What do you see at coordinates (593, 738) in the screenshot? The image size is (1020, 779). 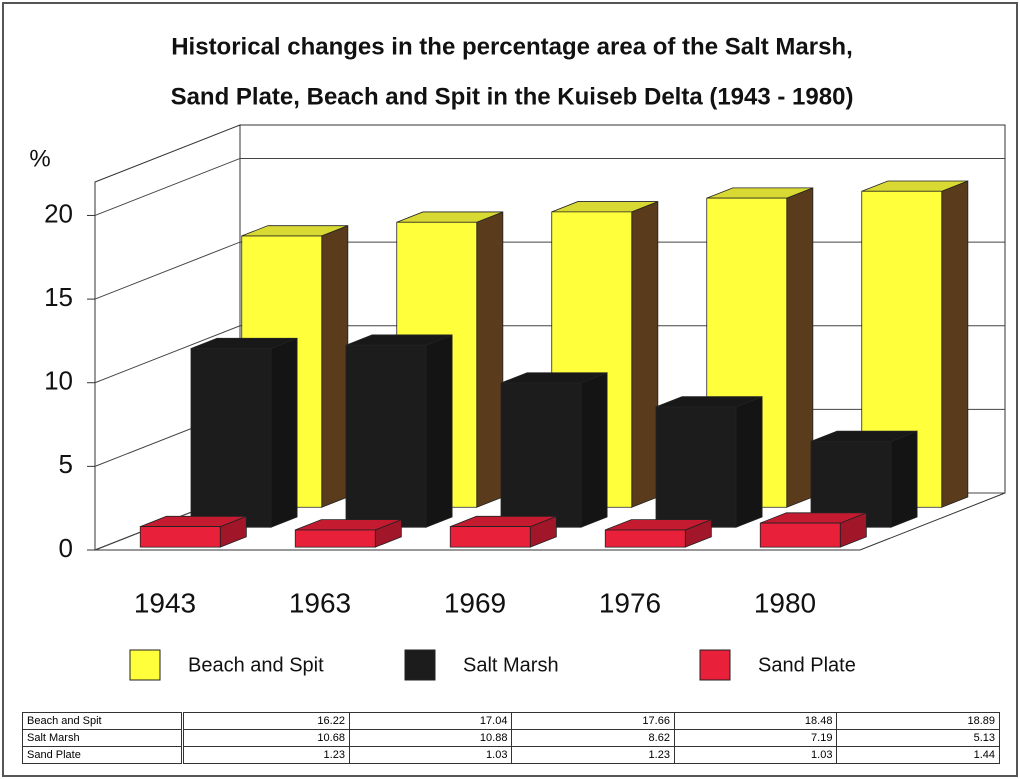 I see `table-cell: 8.62` at bounding box center [593, 738].